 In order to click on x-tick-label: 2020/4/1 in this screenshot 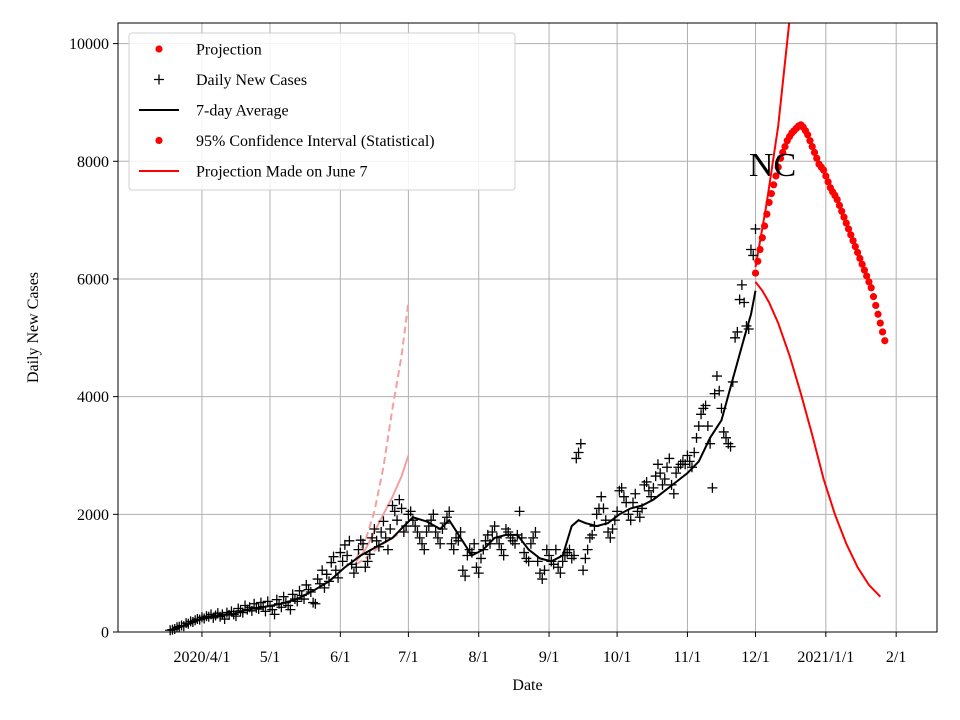, I will do `click(201, 657)`.